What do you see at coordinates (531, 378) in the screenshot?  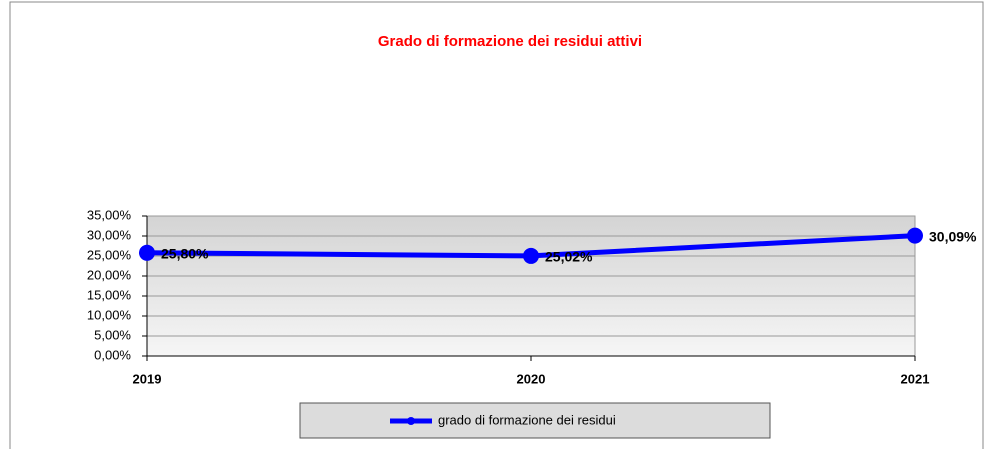 I see `x-tick-label: 2020` at bounding box center [531, 378].